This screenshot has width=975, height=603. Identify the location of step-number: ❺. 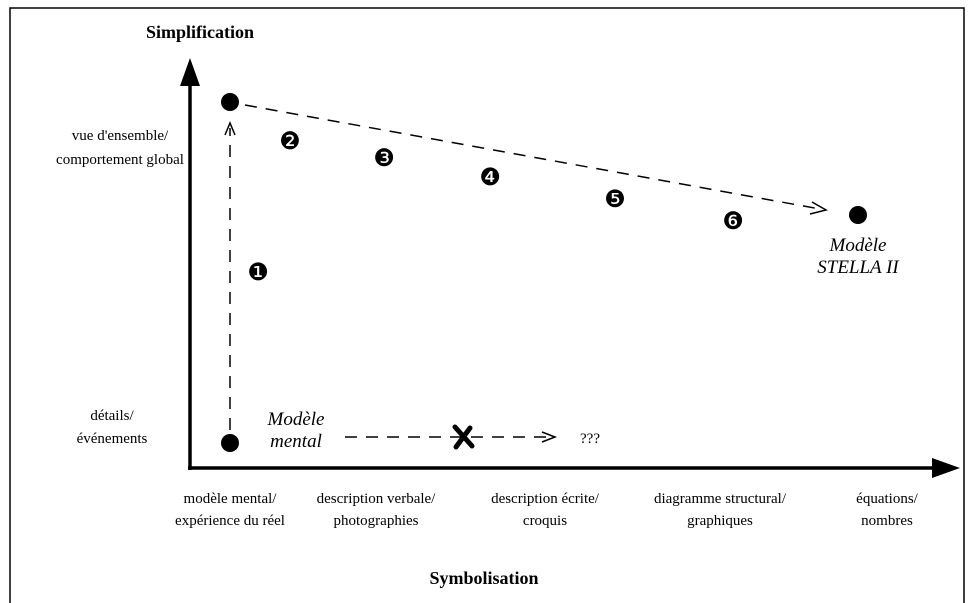
(615, 199).